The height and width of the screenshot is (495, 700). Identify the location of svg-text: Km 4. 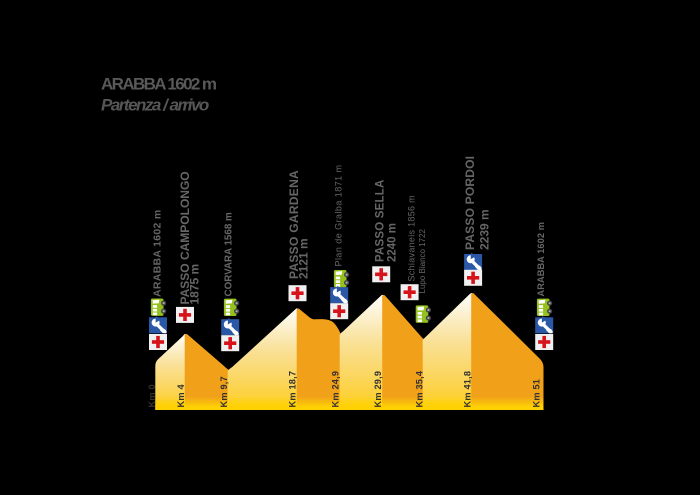
(181, 396).